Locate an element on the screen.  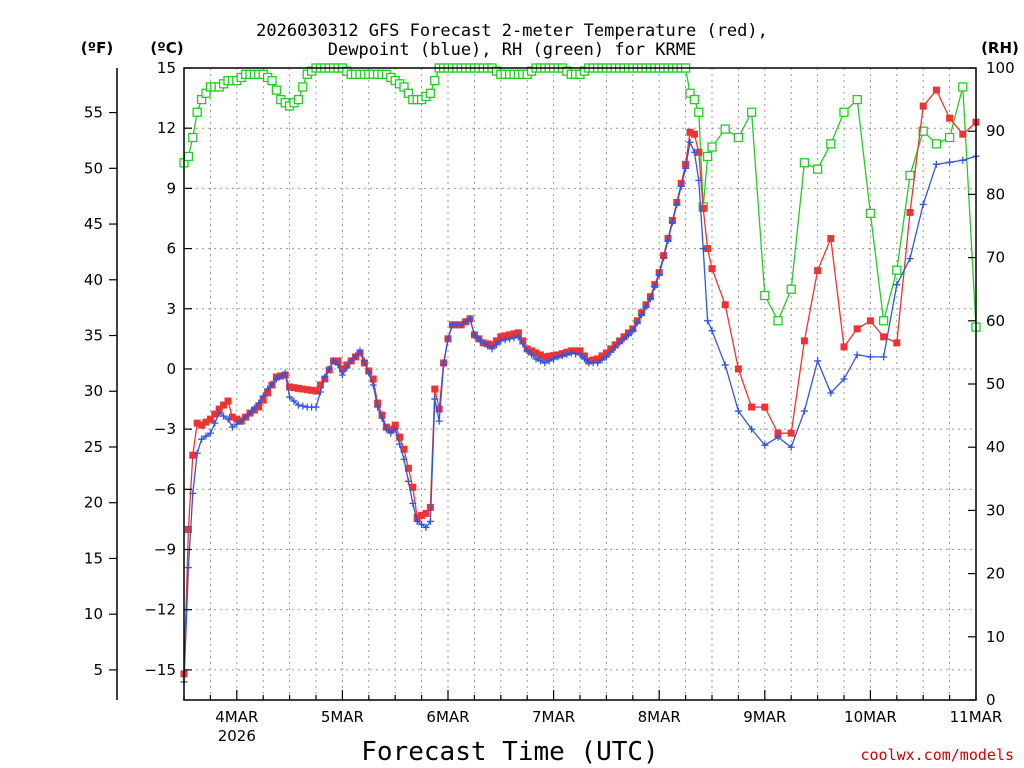
fahrenheit-unit-label: (ºF) is located at coordinates (97, 48).